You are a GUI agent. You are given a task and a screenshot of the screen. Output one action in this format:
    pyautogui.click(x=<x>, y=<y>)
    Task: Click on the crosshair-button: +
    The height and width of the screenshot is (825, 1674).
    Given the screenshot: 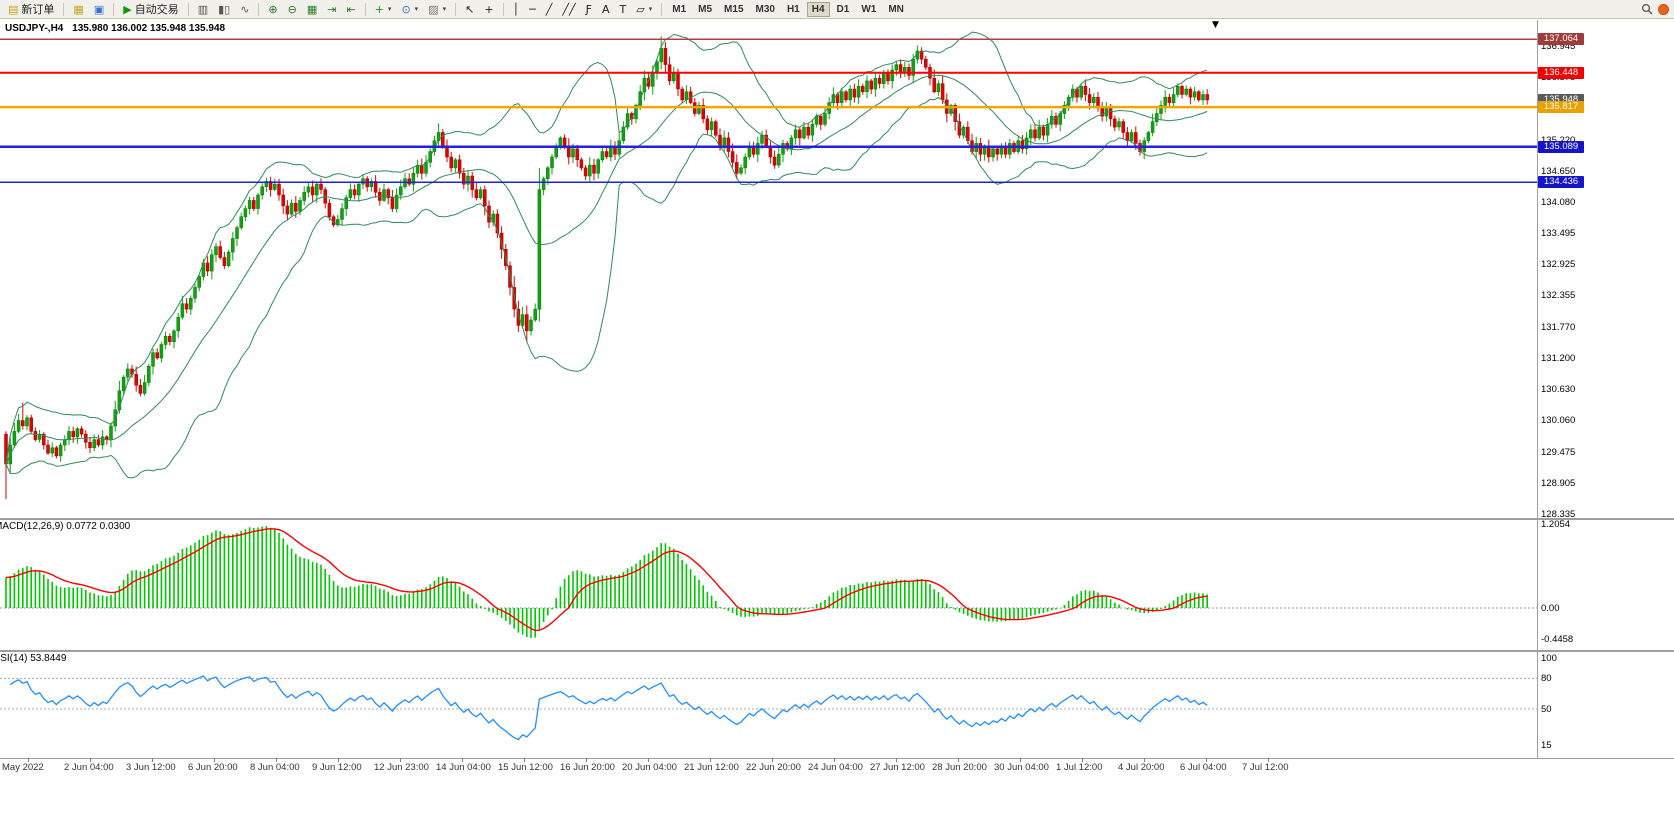 What is the action you would take?
    pyautogui.click(x=488, y=9)
    